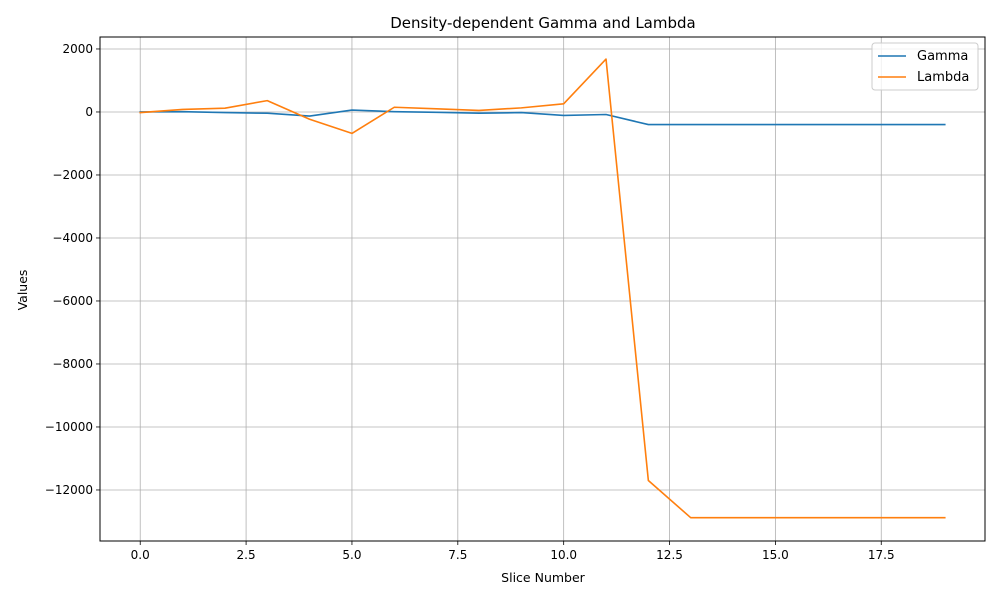 The image size is (1000, 600). What do you see at coordinates (775, 555) in the screenshot?
I see `x-tick-label: 15.0` at bounding box center [775, 555].